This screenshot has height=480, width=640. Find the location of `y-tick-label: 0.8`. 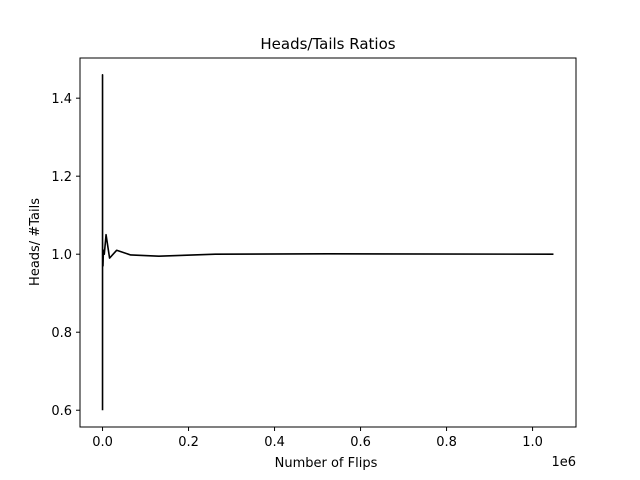

y-tick-label: 0.8 is located at coordinates (61, 333).